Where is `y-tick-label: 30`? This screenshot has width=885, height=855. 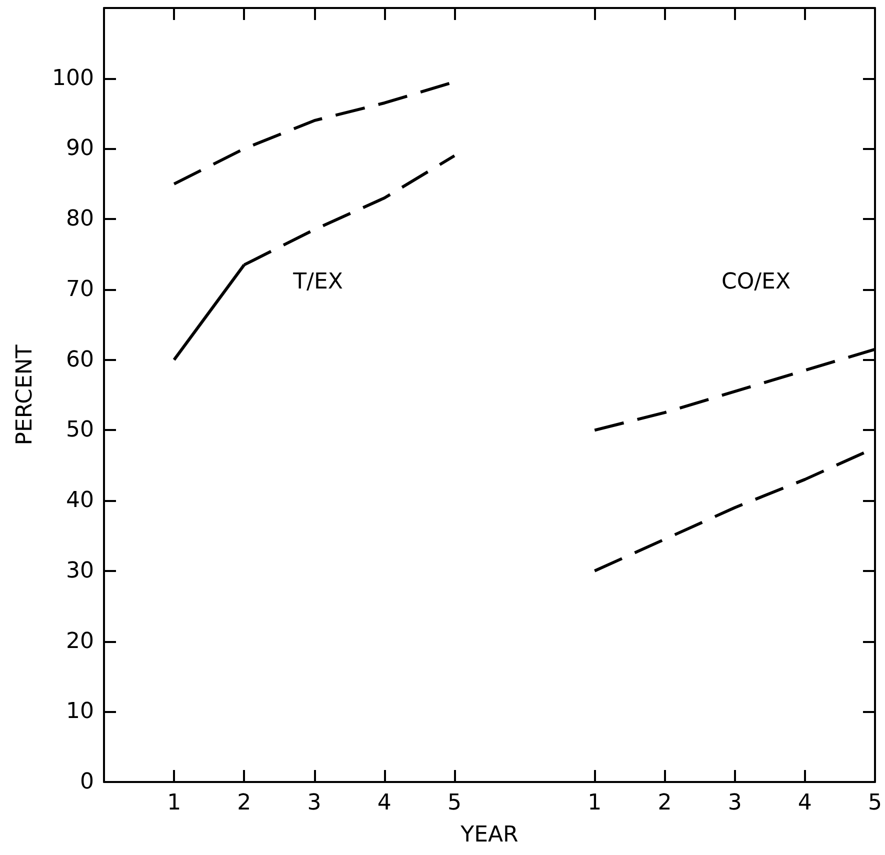
y-tick-label: 30 is located at coordinates (80, 571).